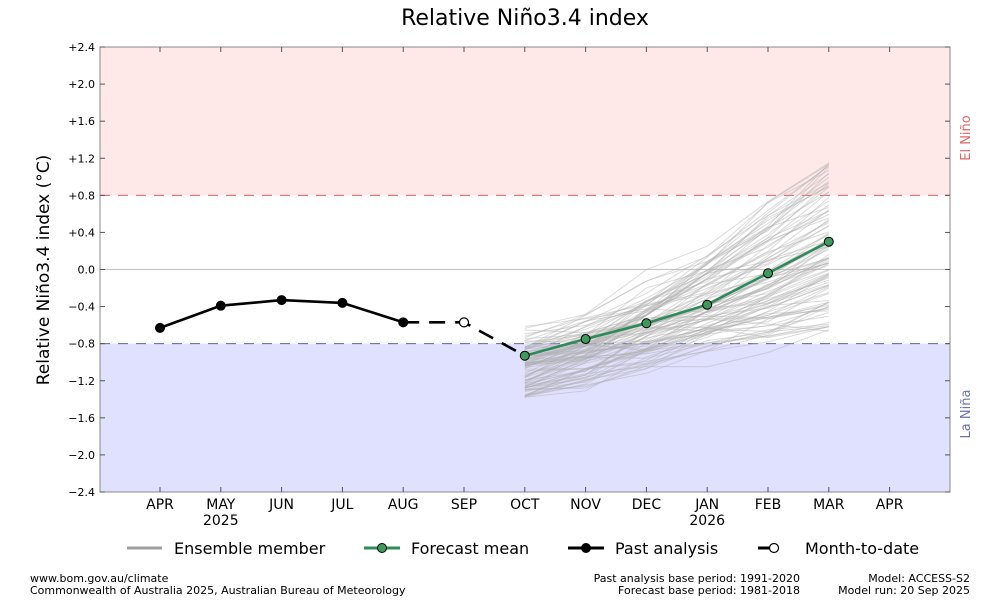 This screenshot has width=1000, height=600. What do you see at coordinates (707, 521) in the screenshot?
I see `x-year-label: 2026` at bounding box center [707, 521].